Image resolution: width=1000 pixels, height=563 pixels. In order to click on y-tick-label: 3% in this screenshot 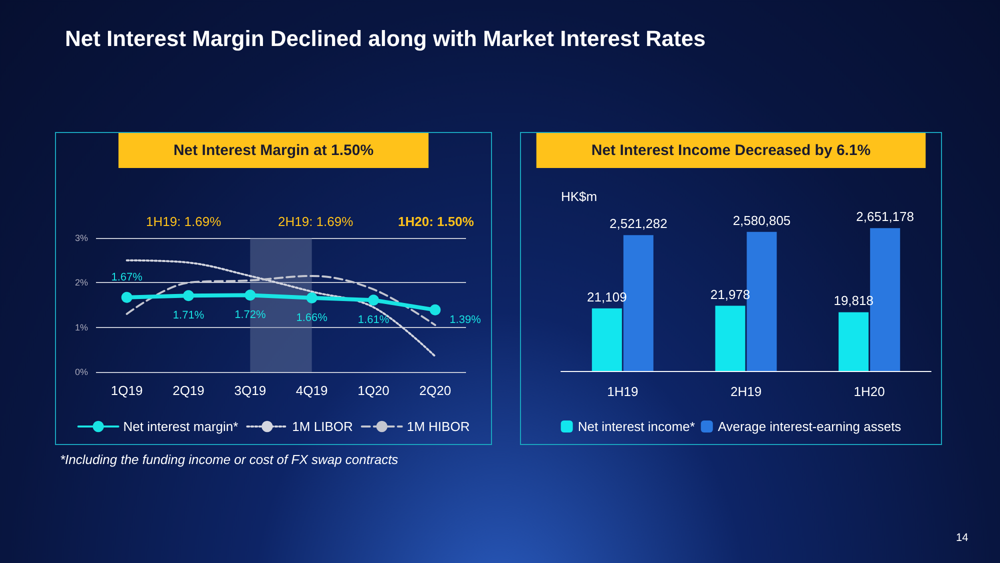, I will do `click(81, 238)`.